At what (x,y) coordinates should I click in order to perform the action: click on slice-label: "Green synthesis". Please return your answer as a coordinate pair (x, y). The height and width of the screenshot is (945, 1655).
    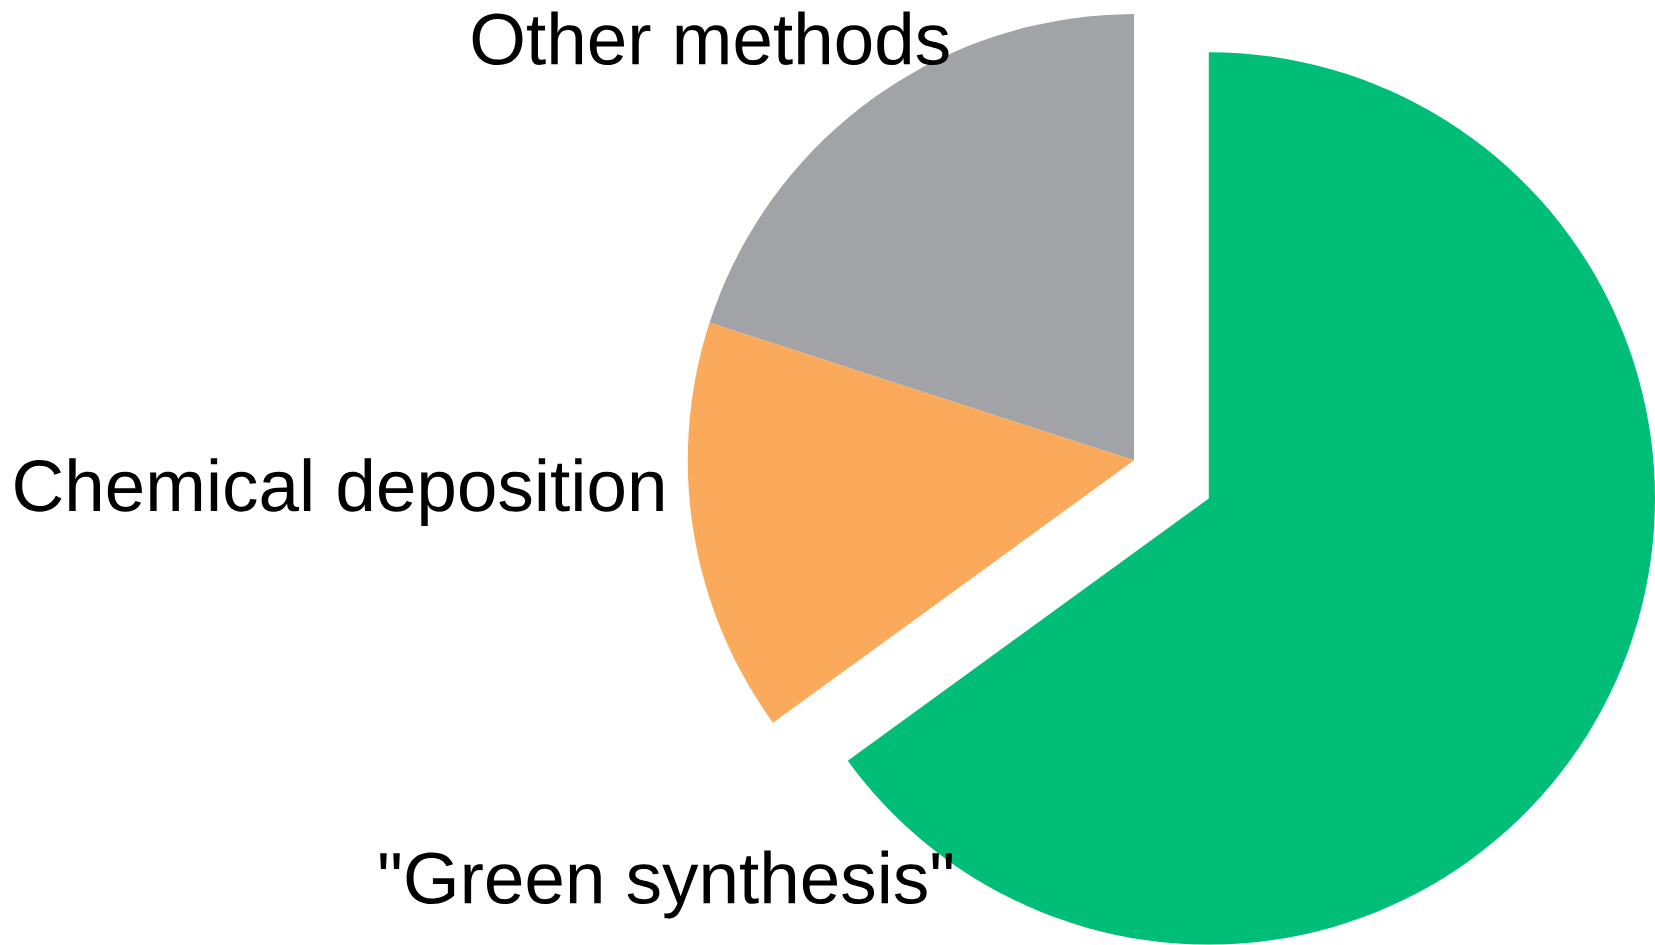
    Looking at the image, I should click on (666, 884).